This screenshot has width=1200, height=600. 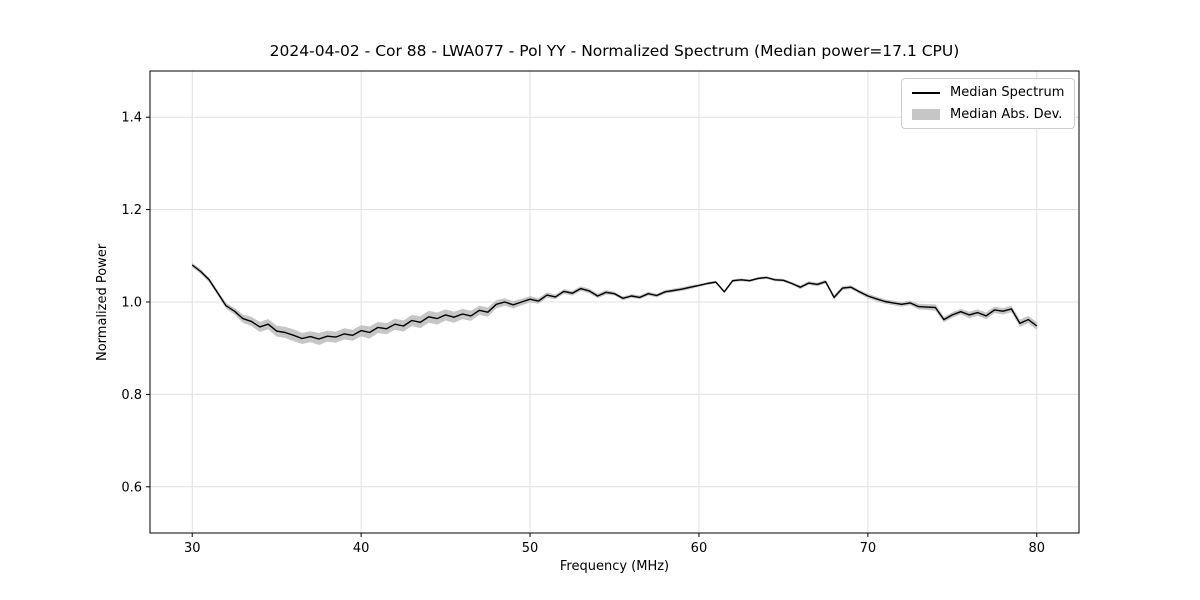 I want to click on x-tick-label: 60, so click(x=699, y=548).